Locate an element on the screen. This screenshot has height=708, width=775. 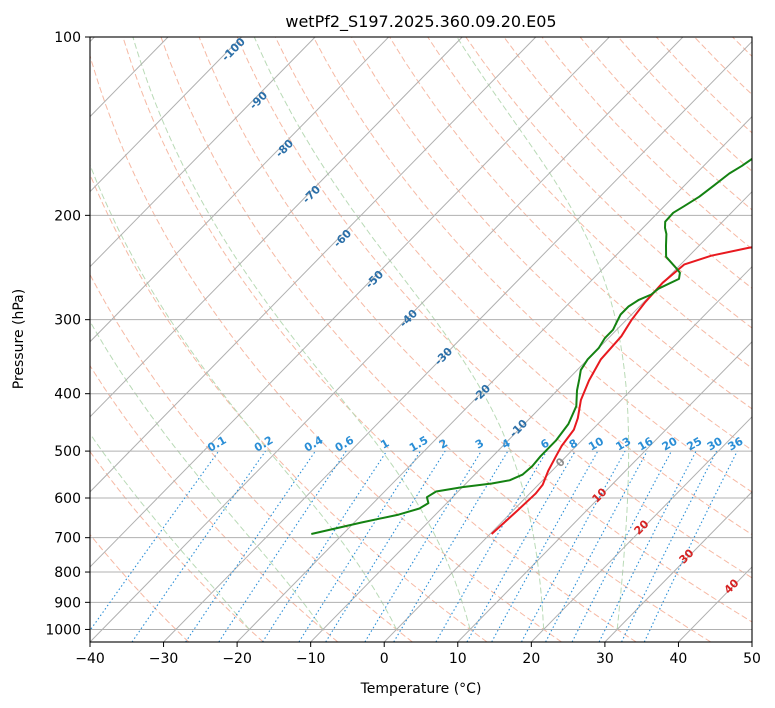
mixing-ratio-label: 6 is located at coordinates (544, 443).